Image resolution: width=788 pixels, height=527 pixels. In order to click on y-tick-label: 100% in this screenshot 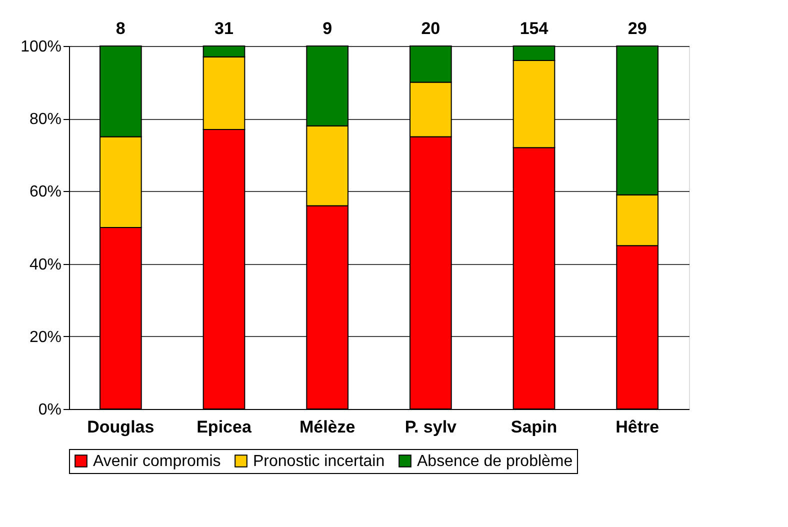, I will do `click(41, 47)`.